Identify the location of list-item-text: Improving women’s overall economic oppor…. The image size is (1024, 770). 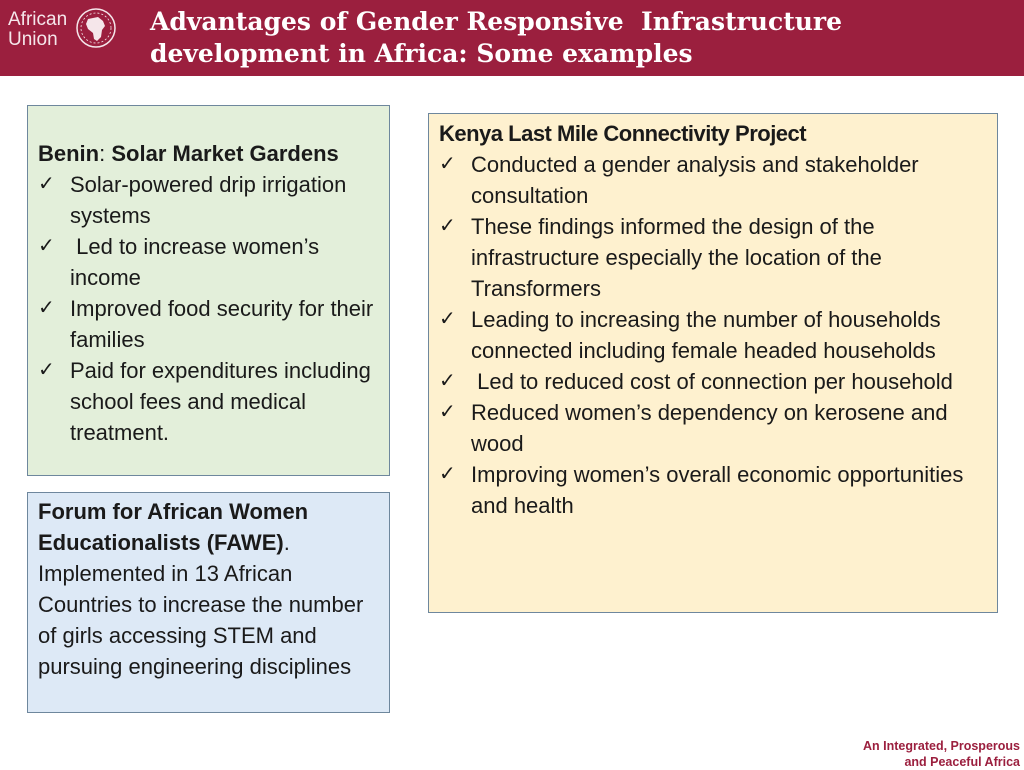
(717, 490).